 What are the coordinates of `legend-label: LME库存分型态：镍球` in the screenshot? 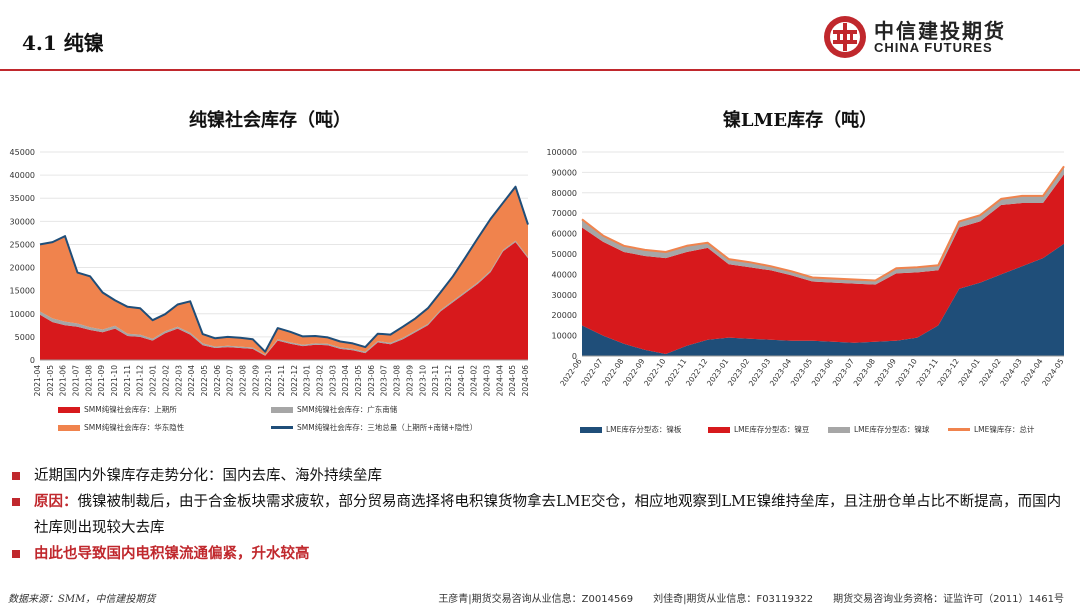 It's located at (892, 429).